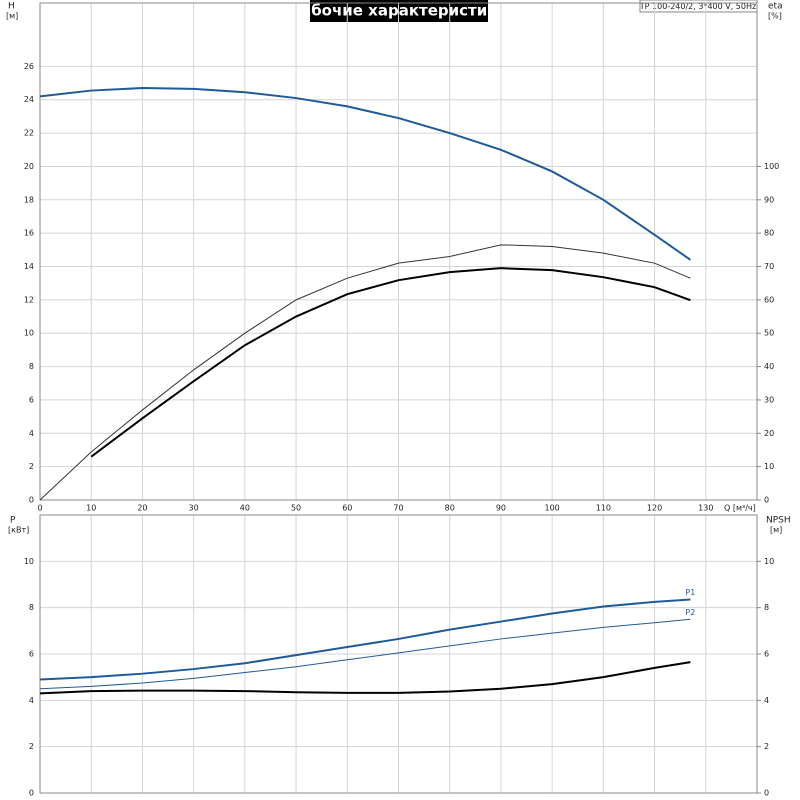 The height and width of the screenshot is (800, 800). What do you see at coordinates (769, 366) in the screenshot?
I see `y2-tick-label: 40` at bounding box center [769, 366].